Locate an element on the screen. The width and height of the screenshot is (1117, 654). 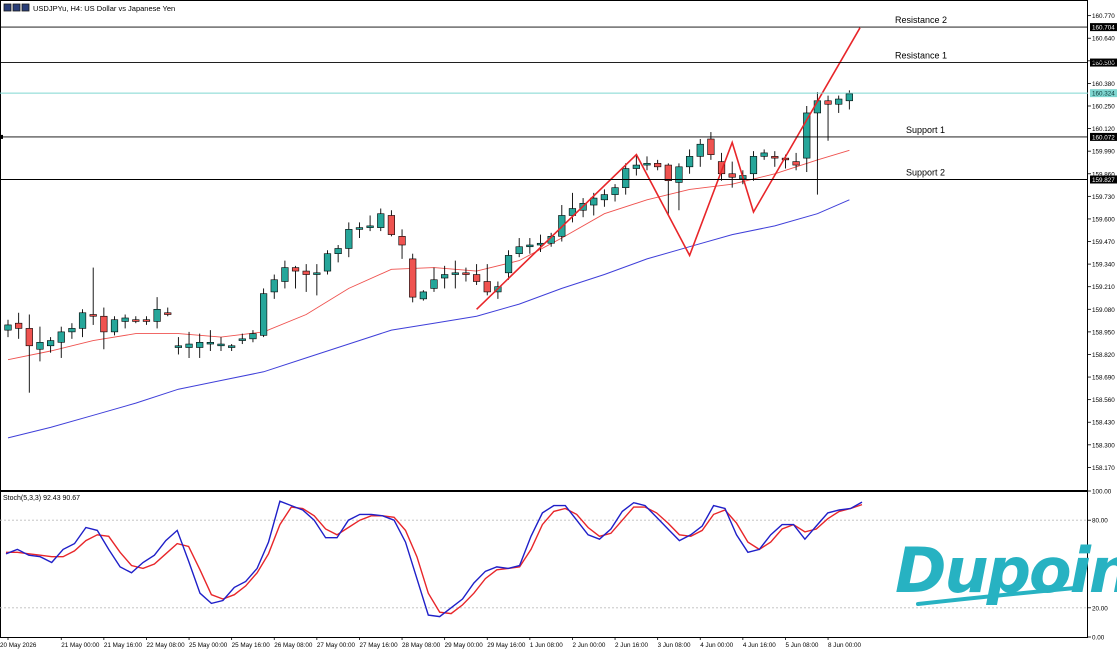
stoch-tick-label: 100.00 is located at coordinates (1102, 492).